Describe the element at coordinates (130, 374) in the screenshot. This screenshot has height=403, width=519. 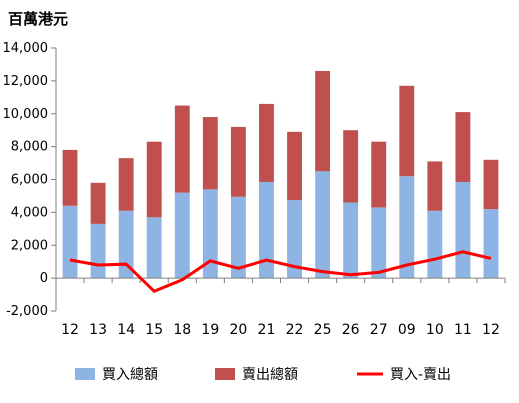
I see `legend-label-buy: 買入總額` at that location.